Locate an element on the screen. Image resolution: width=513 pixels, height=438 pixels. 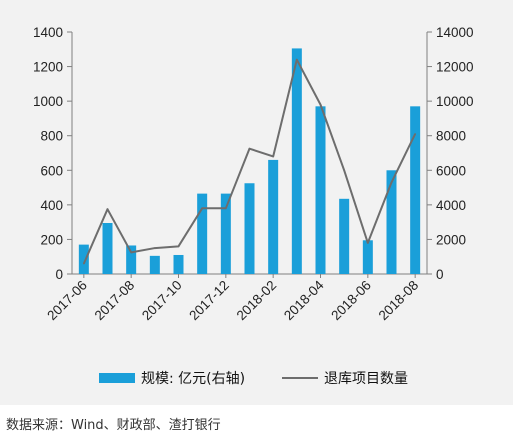
x-tick-label: 2017-10 is located at coordinates (162, 301).